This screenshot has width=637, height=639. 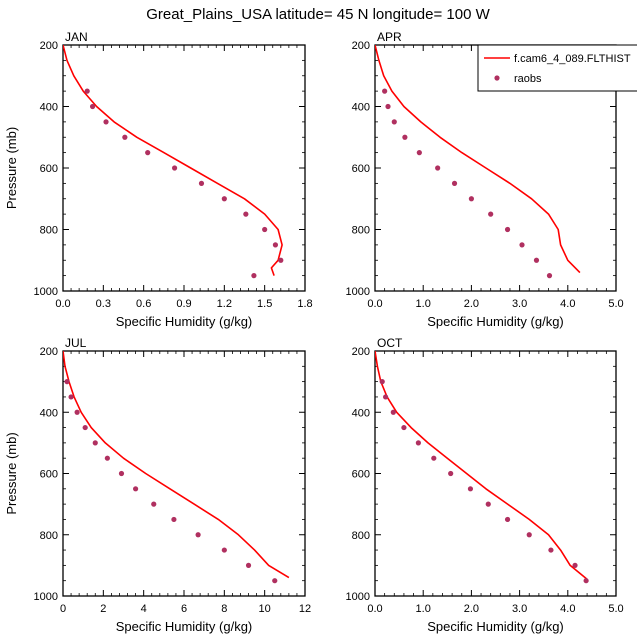 I want to click on y-tick-label: 600, so click(x=49, y=475).